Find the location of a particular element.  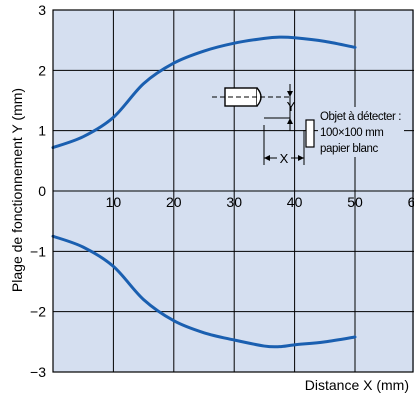

x-tick-label-60: 60 is located at coordinates (411, 202).